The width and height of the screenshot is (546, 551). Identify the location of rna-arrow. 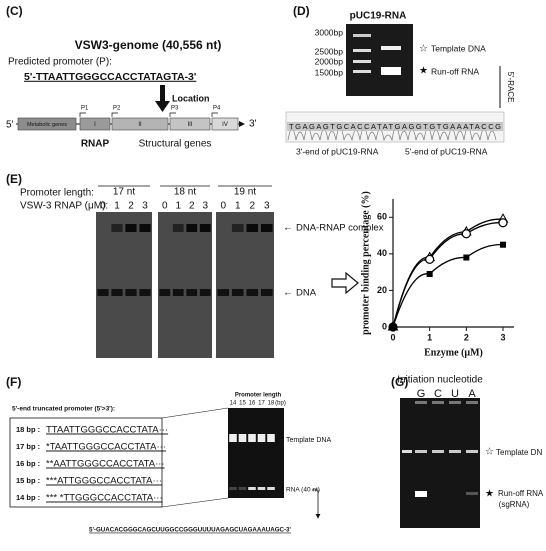
(316, 504).